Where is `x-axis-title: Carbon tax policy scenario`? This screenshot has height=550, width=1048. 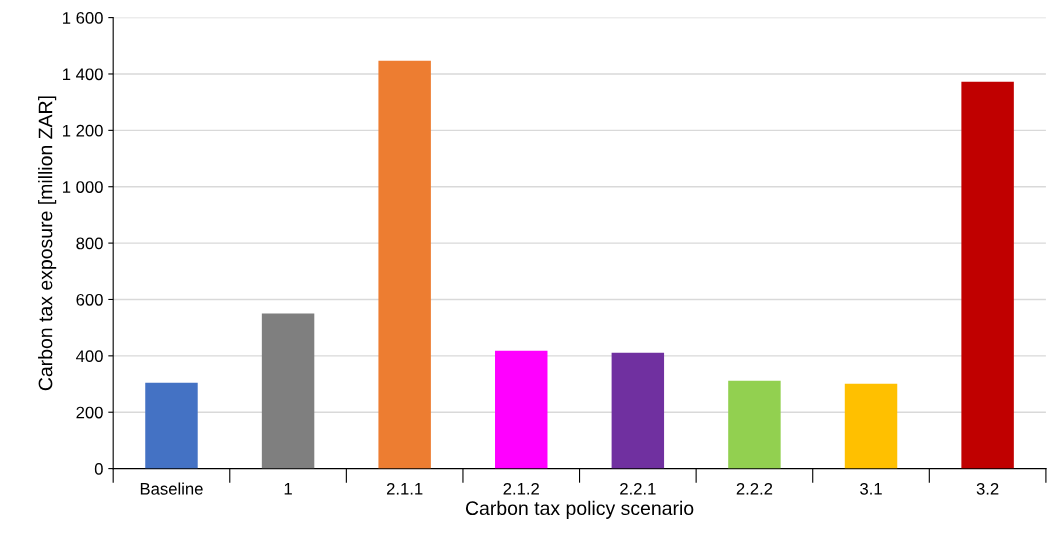 x-axis-title: Carbon tax policy scenario is located at coordinates (579, 509).